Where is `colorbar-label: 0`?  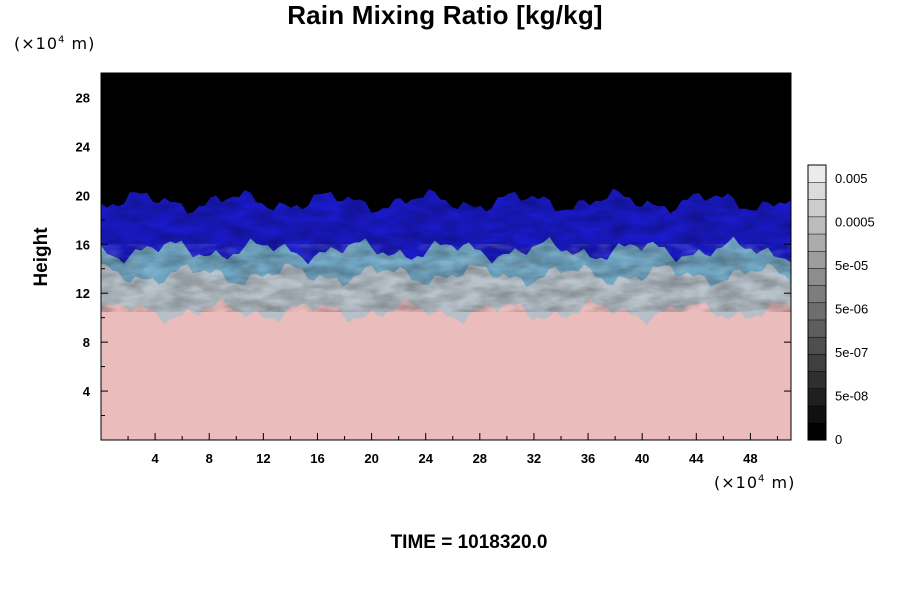
colorbar-label: 0 is located at coordinates (838, 439).